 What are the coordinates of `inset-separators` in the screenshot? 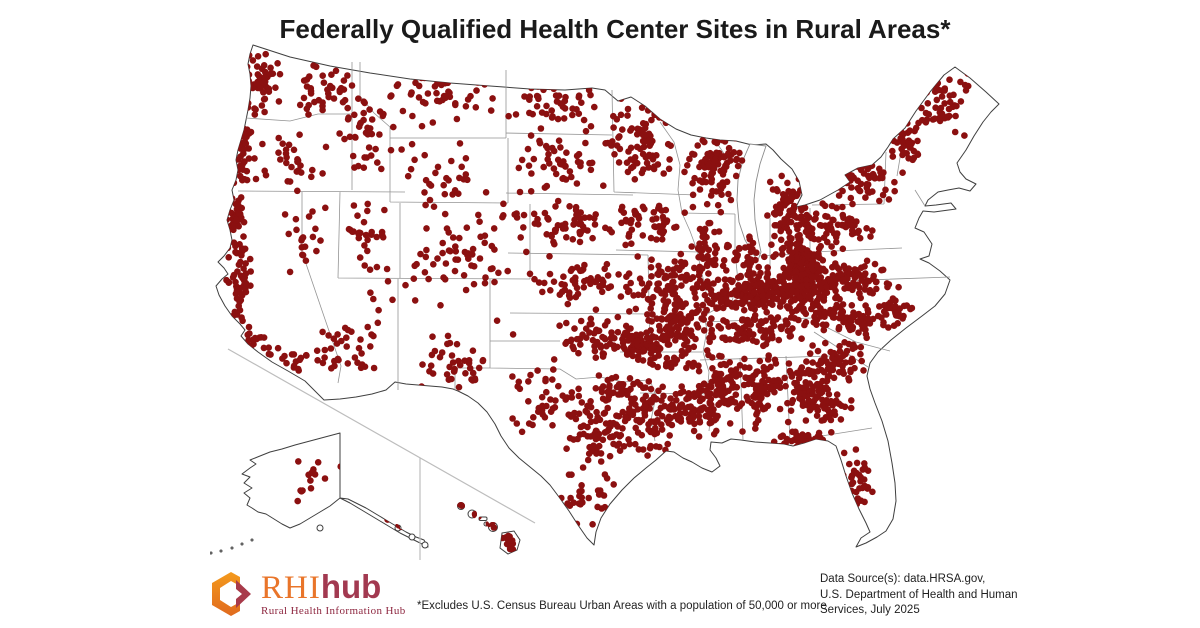 It's located at (381, 454).